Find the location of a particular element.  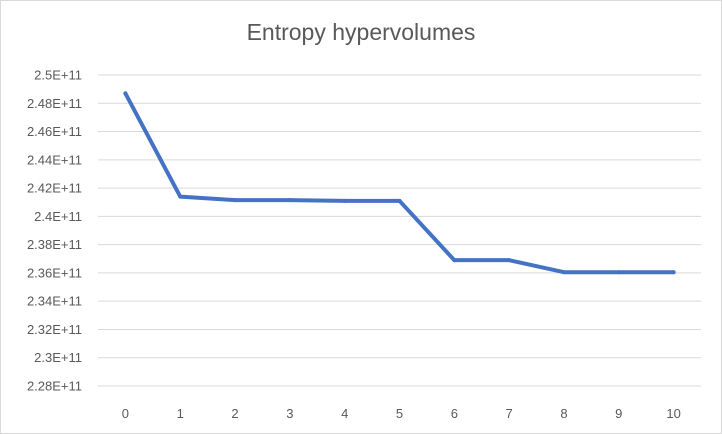

x-tick-label: 6 is located at coordinates (454, 413).